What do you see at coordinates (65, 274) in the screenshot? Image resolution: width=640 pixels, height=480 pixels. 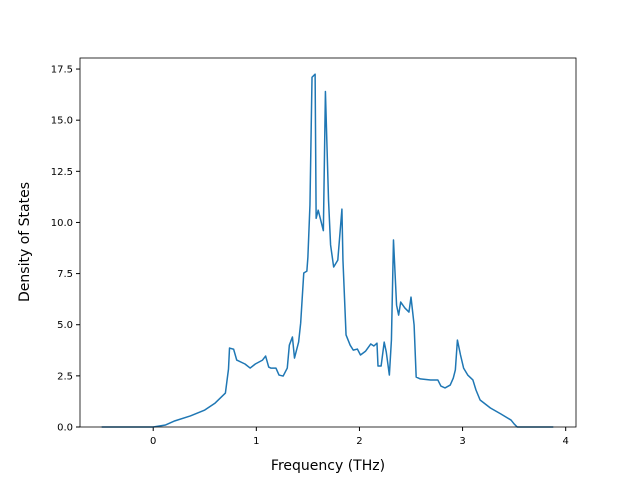 I see `y-tick-label: 7.5` at bounding box center [65, 274].